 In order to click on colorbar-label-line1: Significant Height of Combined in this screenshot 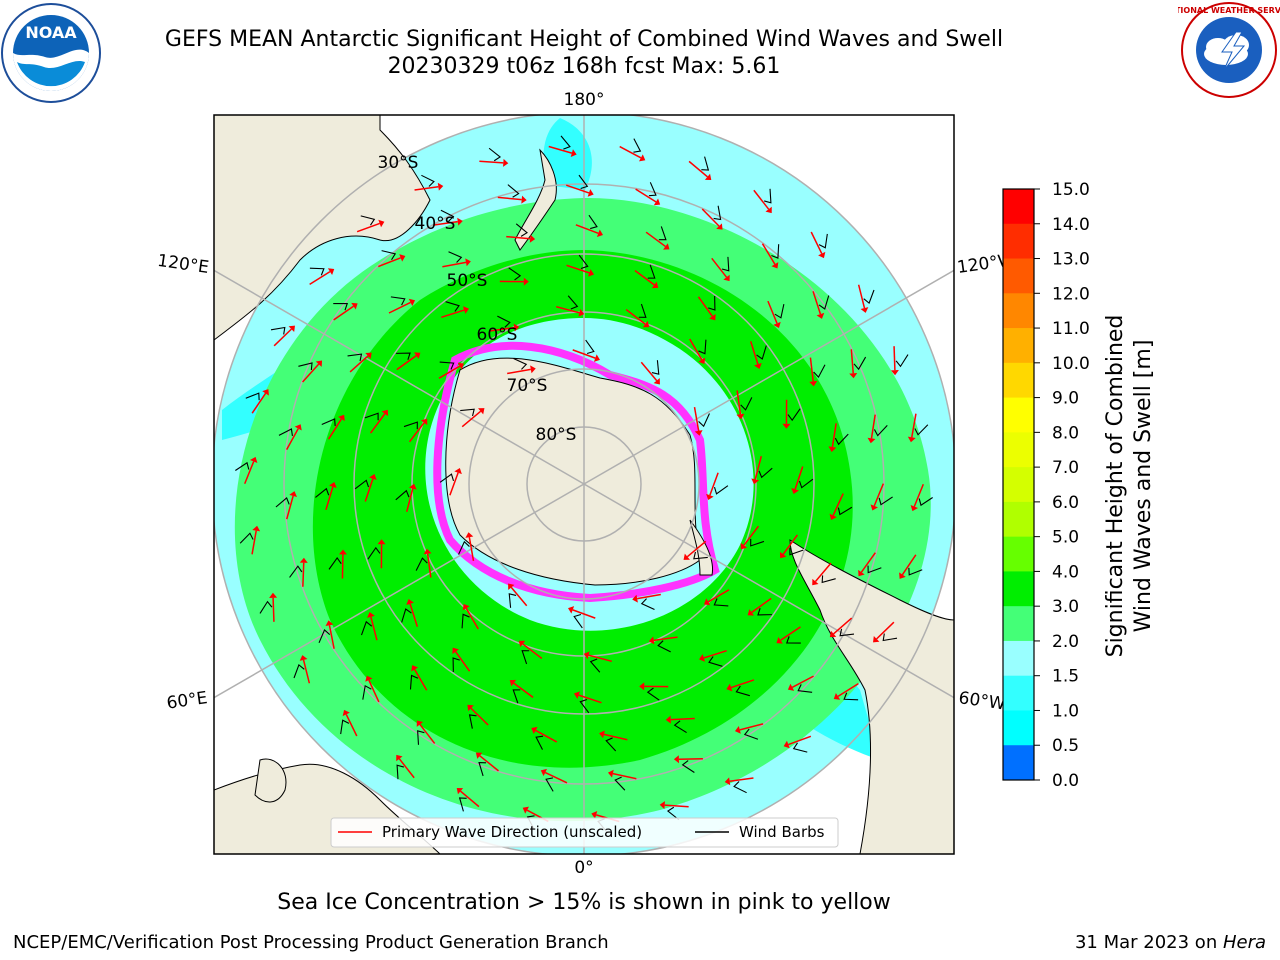, I will do `click(1115, 486)`.